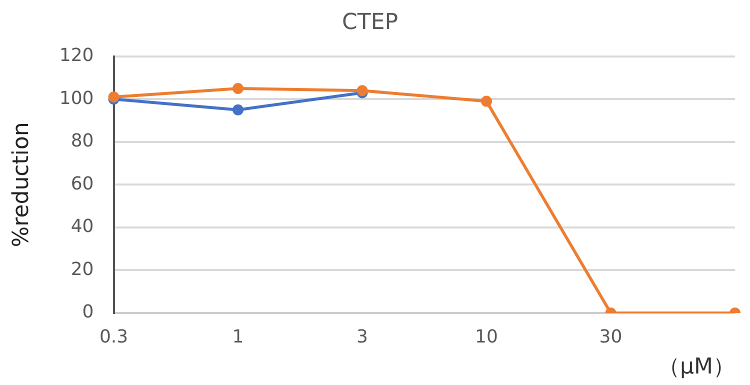 The image size is (750, 385). Describe the element at coordinates (82, 141) in the screenshot. I see `y-tick-label: 80` at that location.